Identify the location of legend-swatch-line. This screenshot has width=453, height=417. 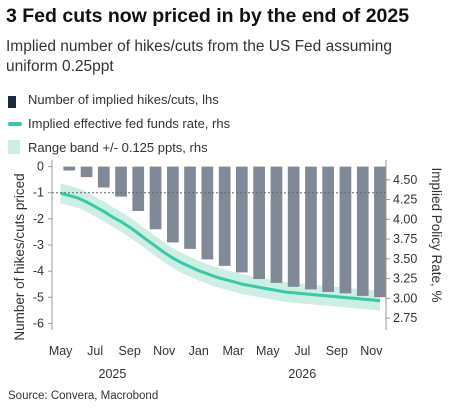
(15, 124).